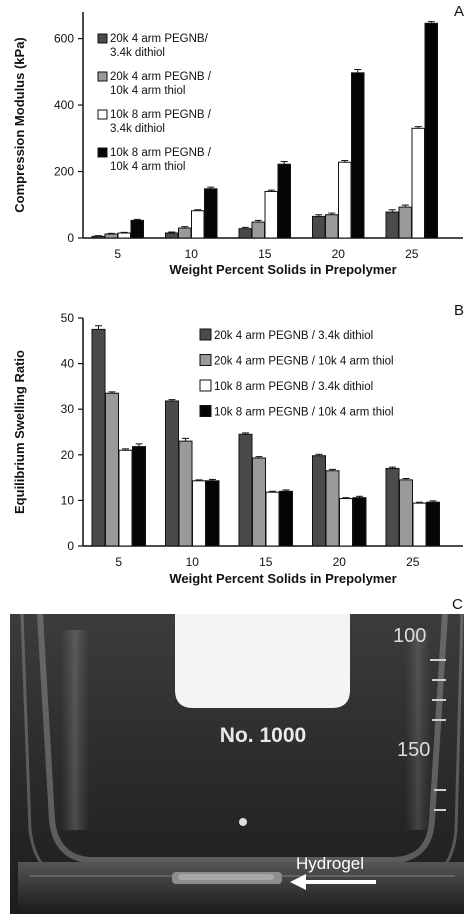 This screenshot has width=474, height=923. I want to click on legend-label: 20k 4 arm PEGNB / 3.4k dithiol, so click(293, 336).